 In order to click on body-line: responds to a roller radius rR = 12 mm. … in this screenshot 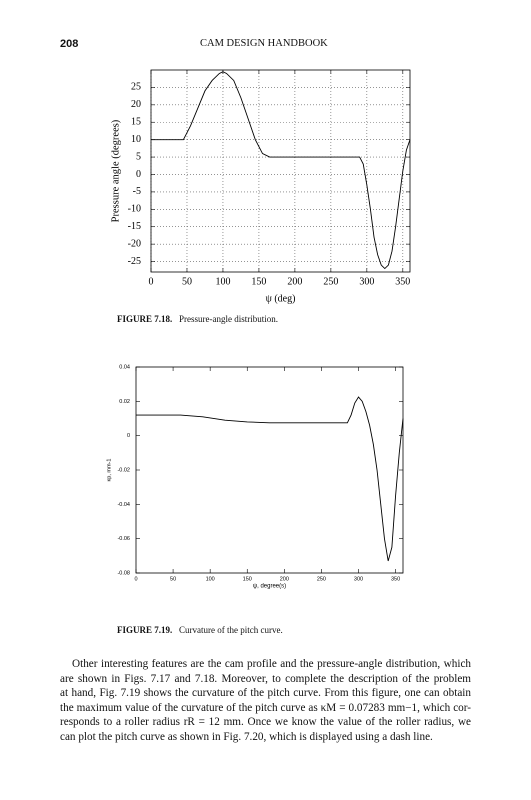, I will do `click(265, 722)`.